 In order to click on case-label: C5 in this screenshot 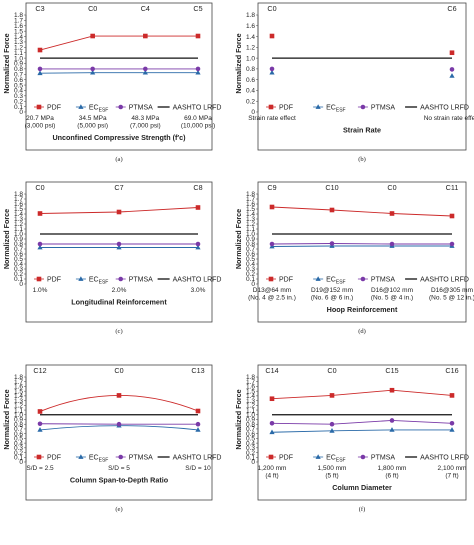, I will do `click(197, 8)`.